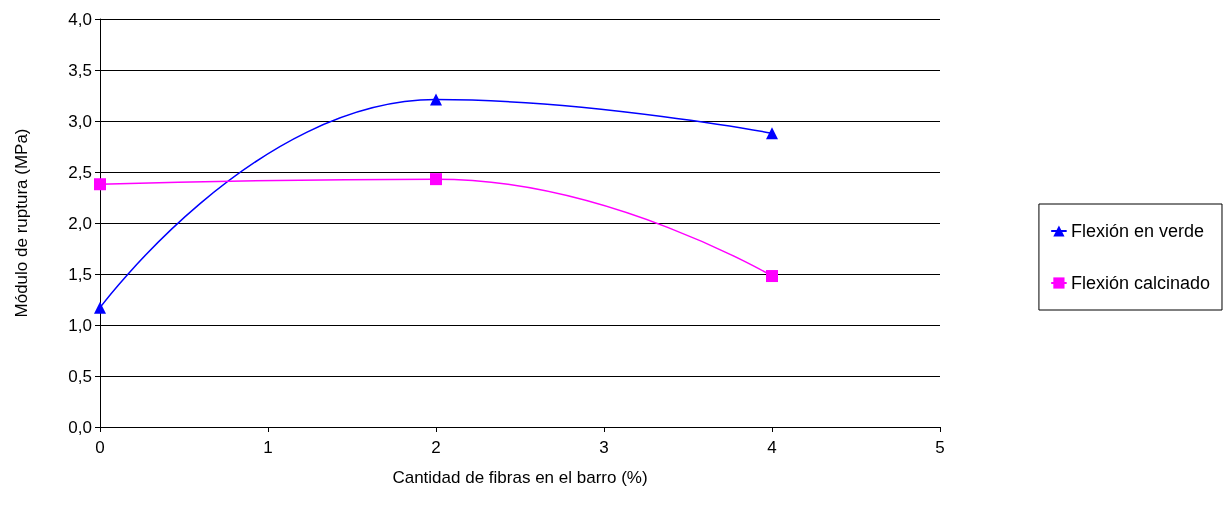 This screenshot has height=514, width=1225. What do you see at coordinates (268, 447) in the screenshot?
I see `x-tick-label: 1` at bounding box center [268, 447].